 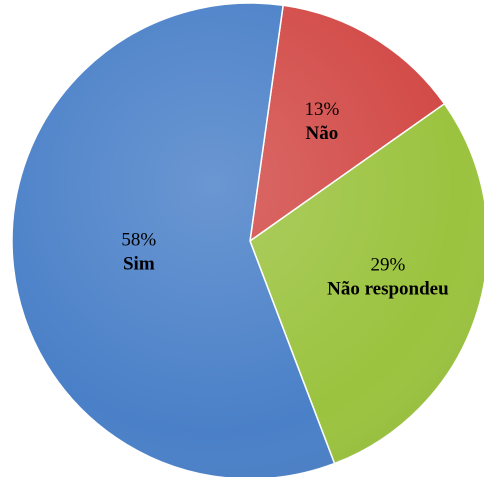 I want to click on value-label-nao: 13%, so click(x=322, y=109).